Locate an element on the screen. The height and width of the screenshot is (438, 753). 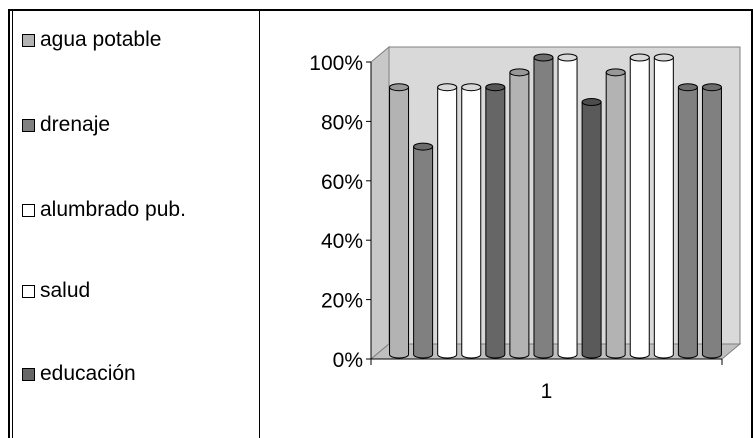
legend-item-agua-potable: agua potable is located at coordinates (91, 40).